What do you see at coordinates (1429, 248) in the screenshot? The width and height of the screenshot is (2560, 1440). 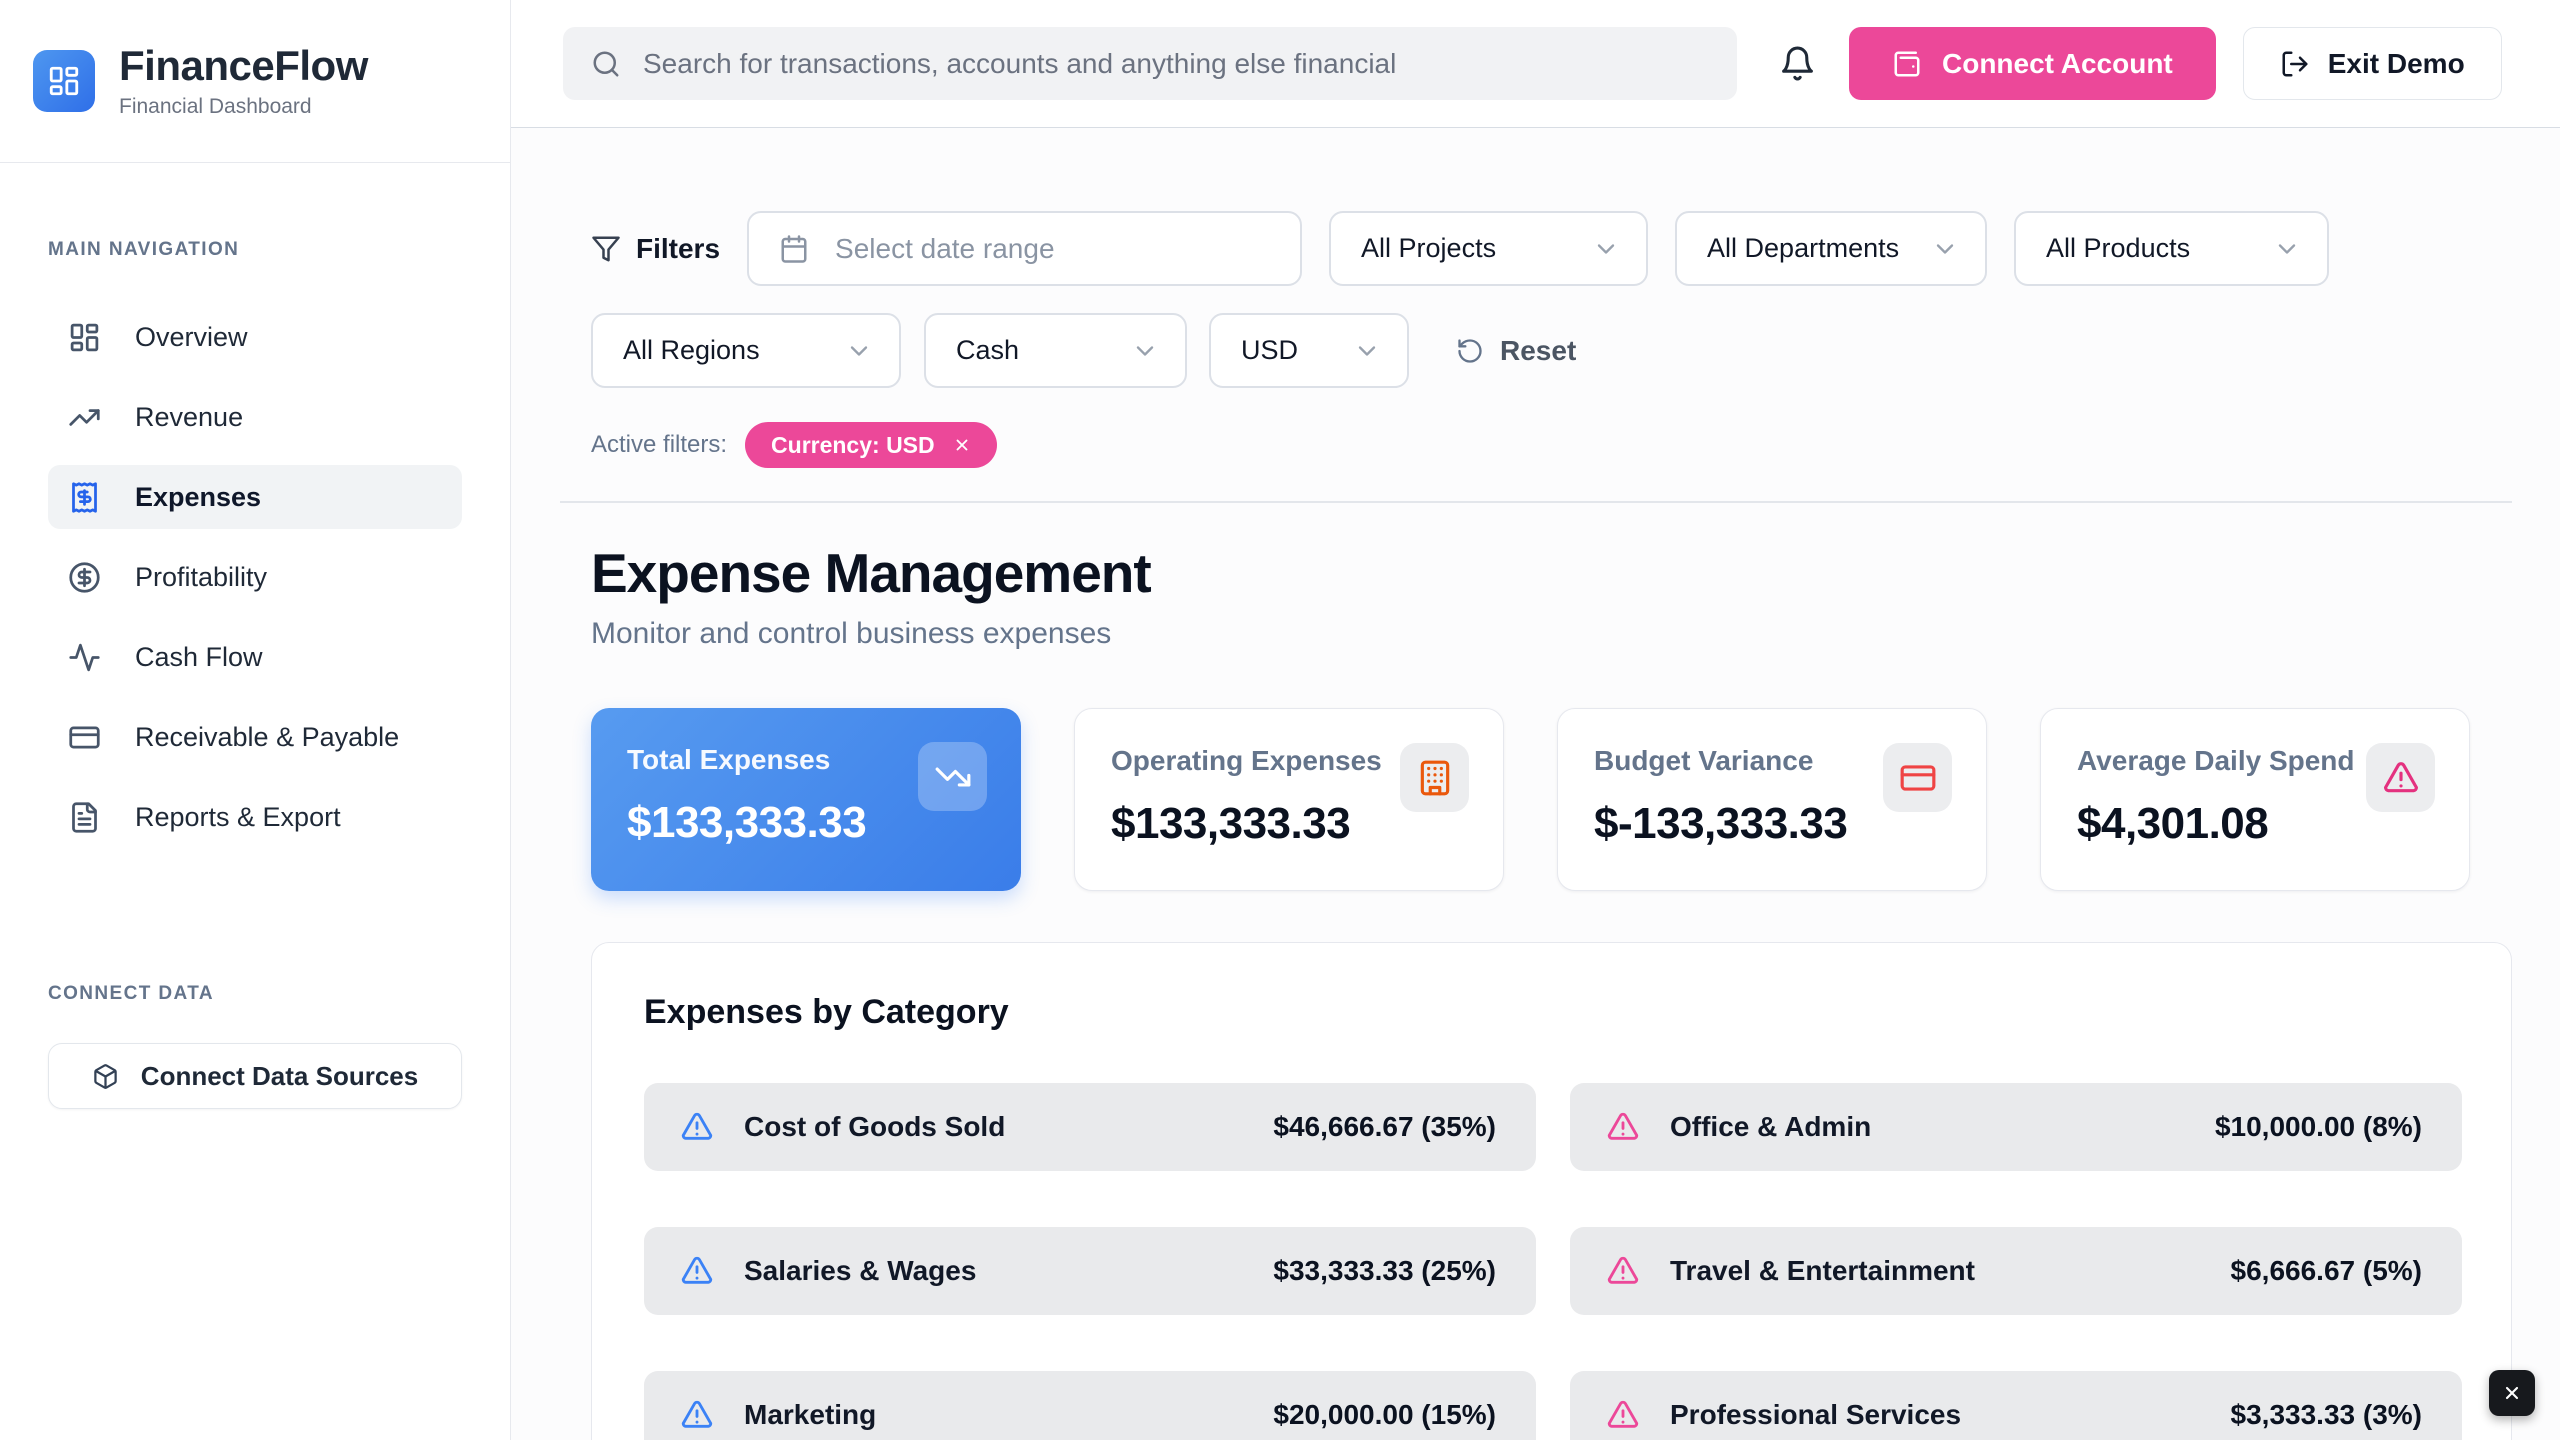 I see `projects-dropdown-value: All Projects` at bounding box center [1429, 248].